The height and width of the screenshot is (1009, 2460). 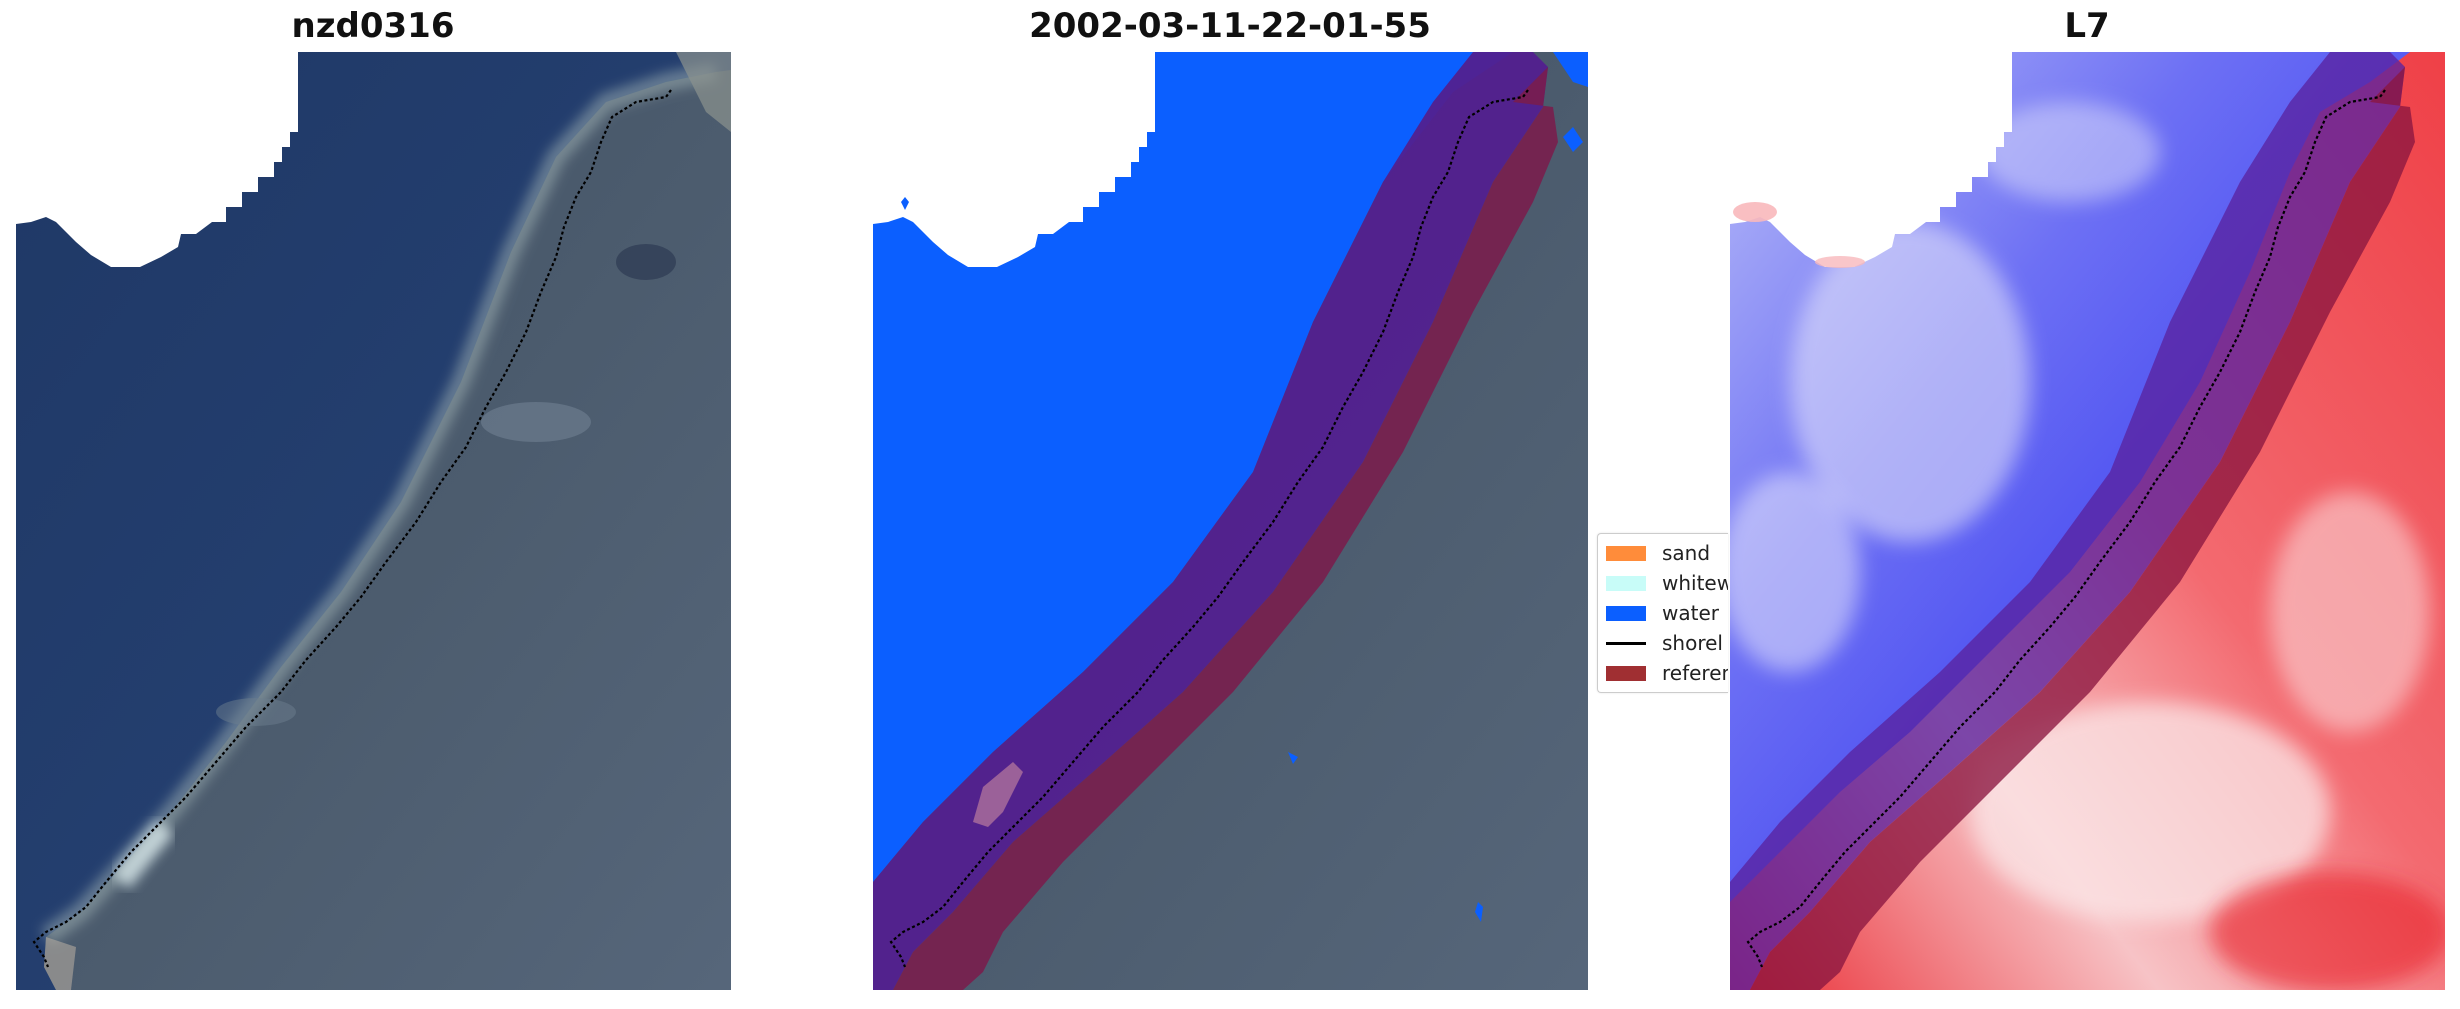 I want to click on legend-label-shoreline: shorel, so click(x=1692, y=643).